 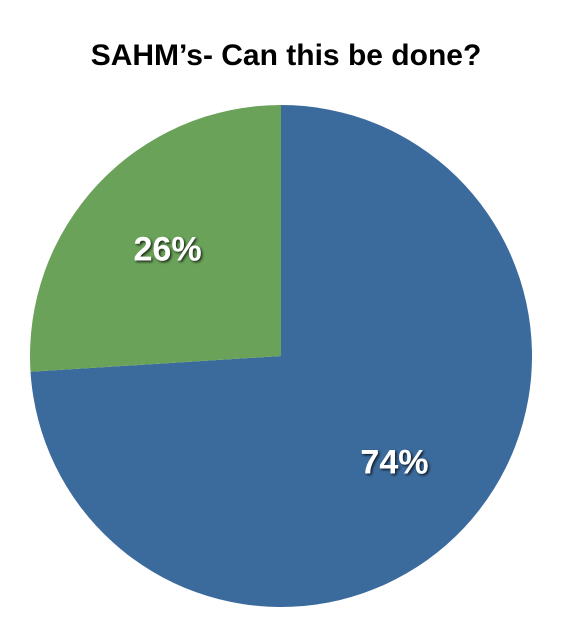 What do you see at coordinates (286, 55) in the screenshot?
I see `chart-title: SAHM’s- Can this be done?` at bounding box center [286, 55].